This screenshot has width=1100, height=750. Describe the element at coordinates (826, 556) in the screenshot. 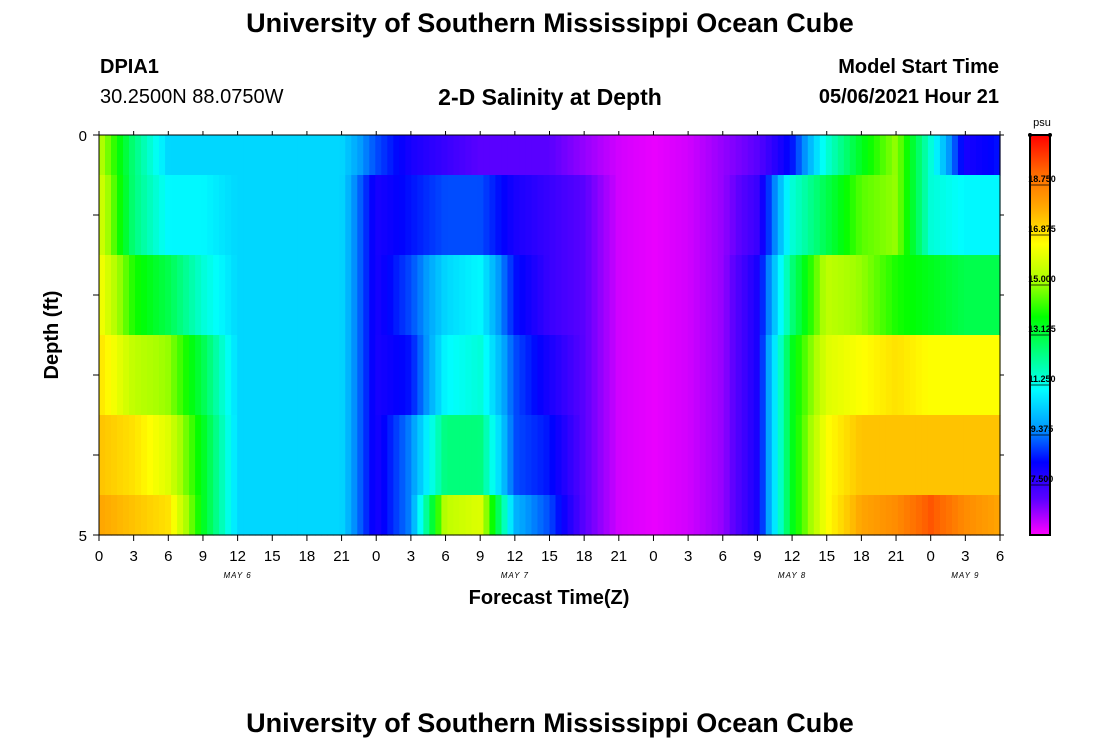

I see `x-tick-label: 15` at that location.